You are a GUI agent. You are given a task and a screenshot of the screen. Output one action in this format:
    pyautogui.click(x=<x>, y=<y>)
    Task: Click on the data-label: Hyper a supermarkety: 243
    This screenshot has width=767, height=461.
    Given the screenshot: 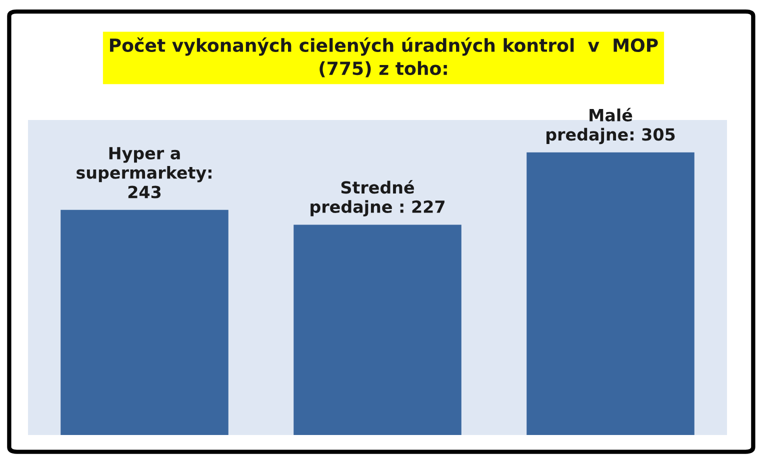 What is the action you would take?
    pyautogui.click(x=144, y=172)
    